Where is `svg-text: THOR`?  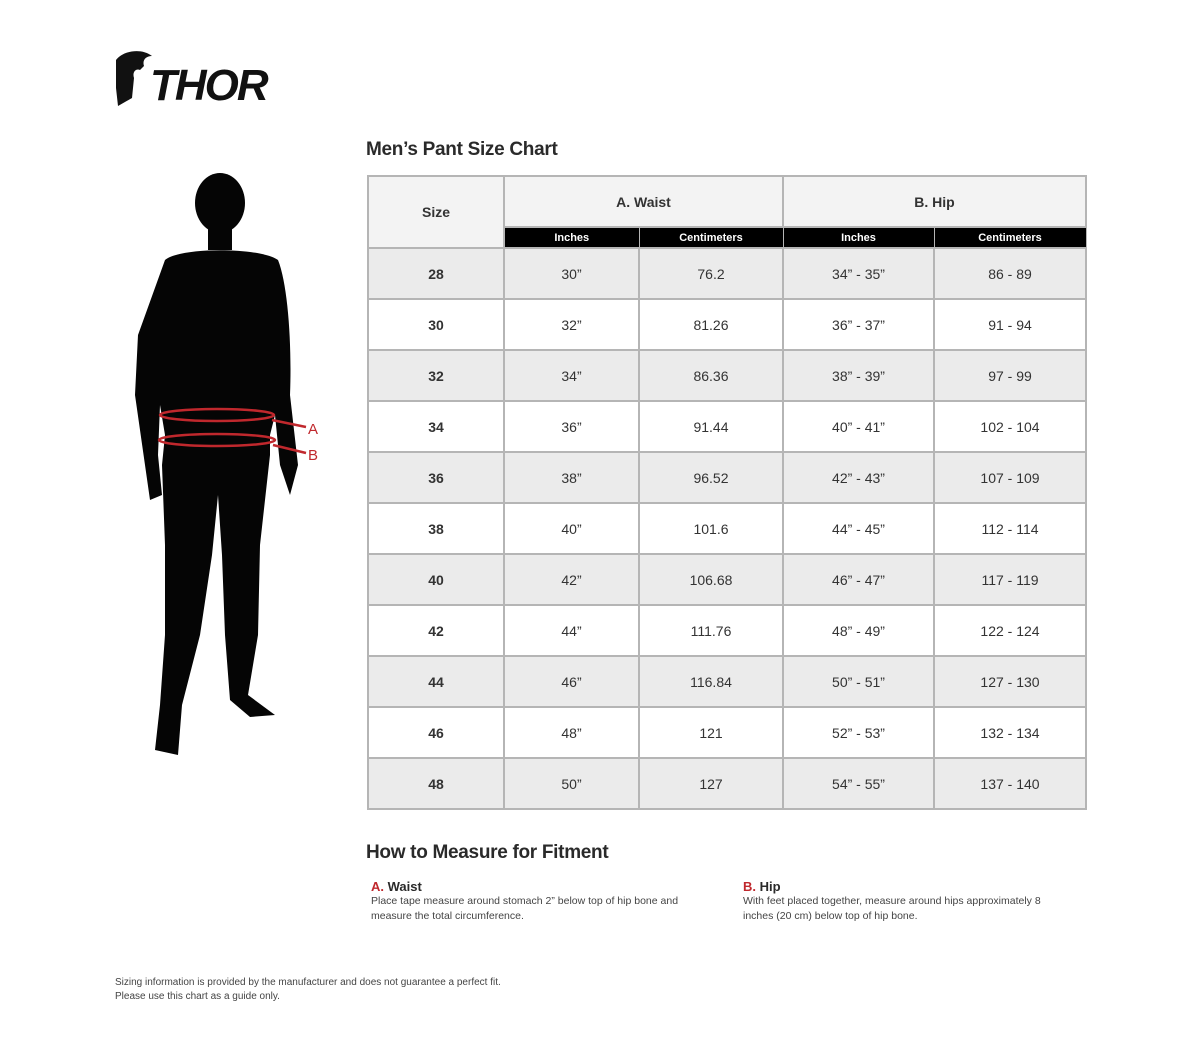 svg-text: THOR is located at coordinates (209, 84).